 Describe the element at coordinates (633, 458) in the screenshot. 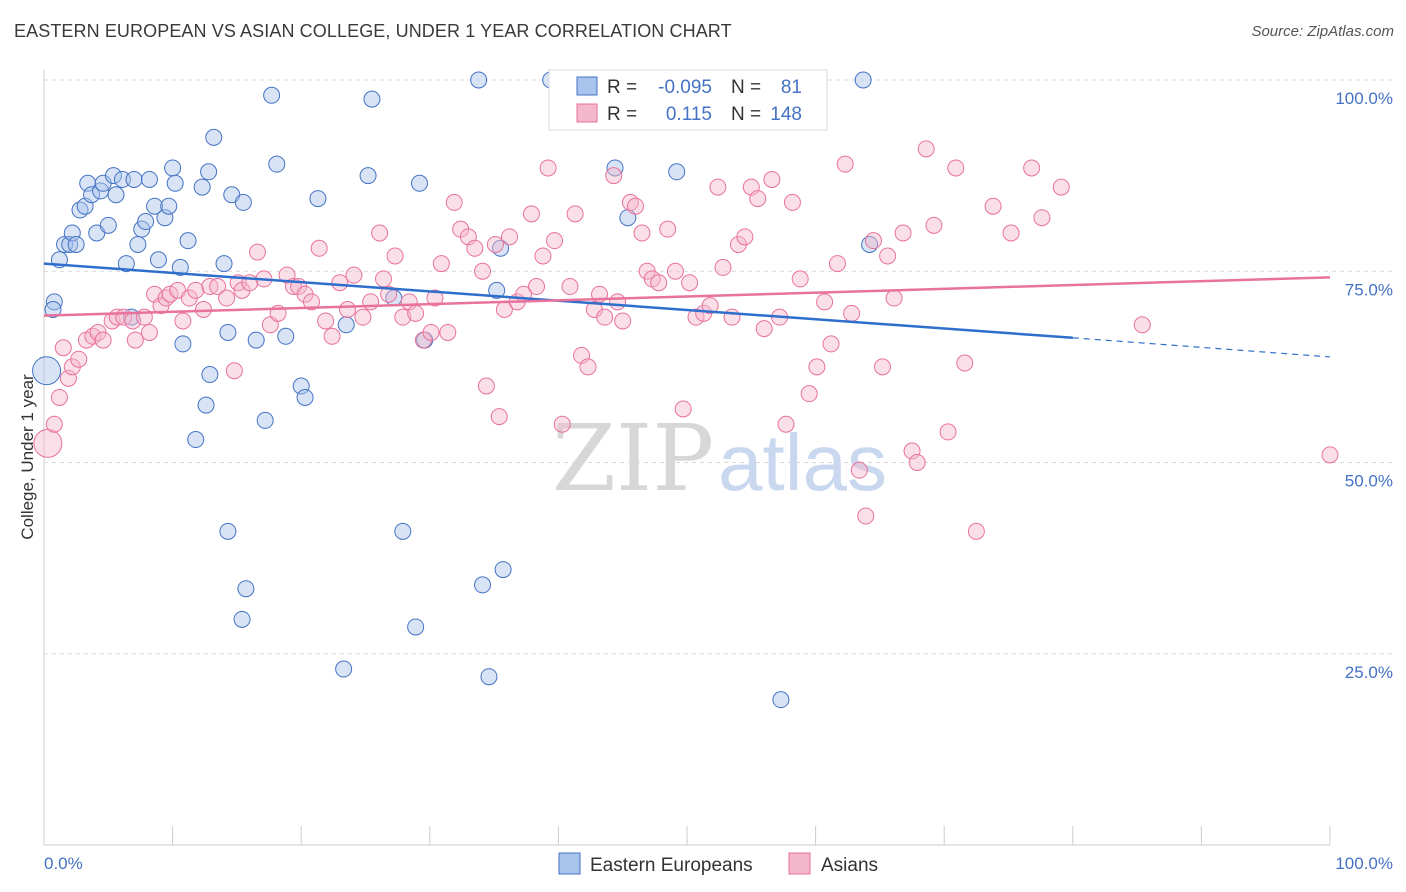

I see `watermark-zip: ZIP` at that location.